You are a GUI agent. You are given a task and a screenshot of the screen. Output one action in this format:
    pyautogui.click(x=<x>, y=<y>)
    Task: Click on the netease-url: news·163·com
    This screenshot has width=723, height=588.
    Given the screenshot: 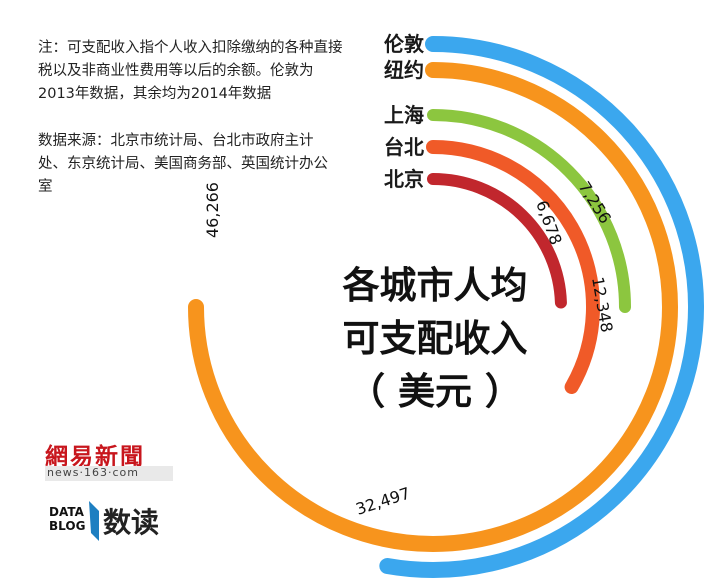 What is the action you would take?
    pyautogui.click(x=93, y=472)
    